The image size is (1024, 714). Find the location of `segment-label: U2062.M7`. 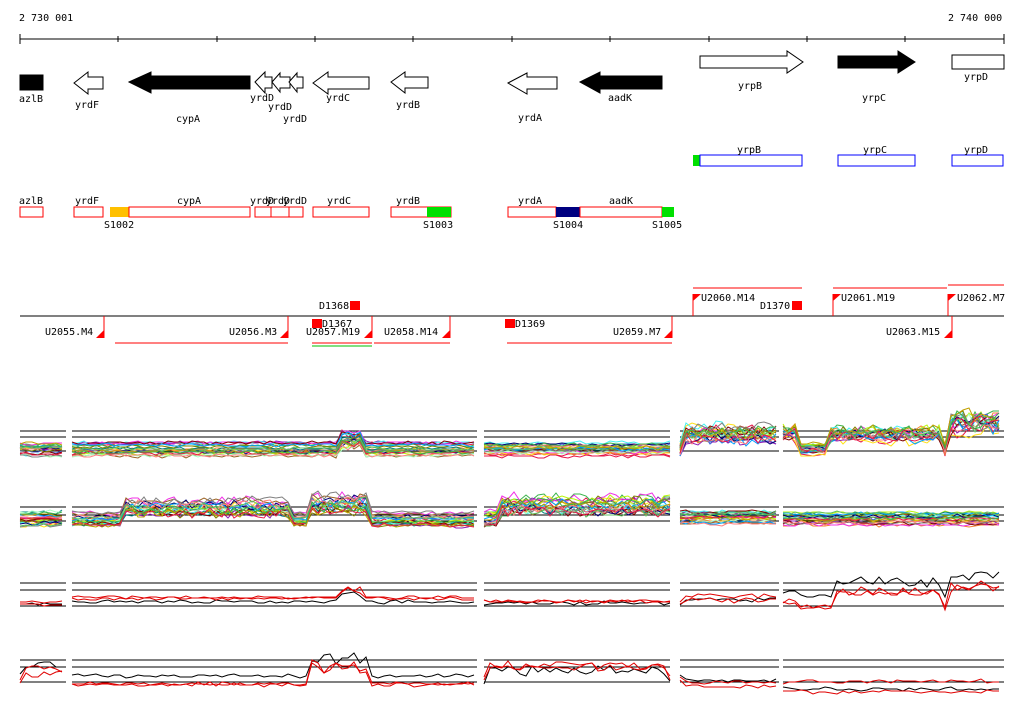

segment-label: U2062.M7 is located at coordinates (981, 298).